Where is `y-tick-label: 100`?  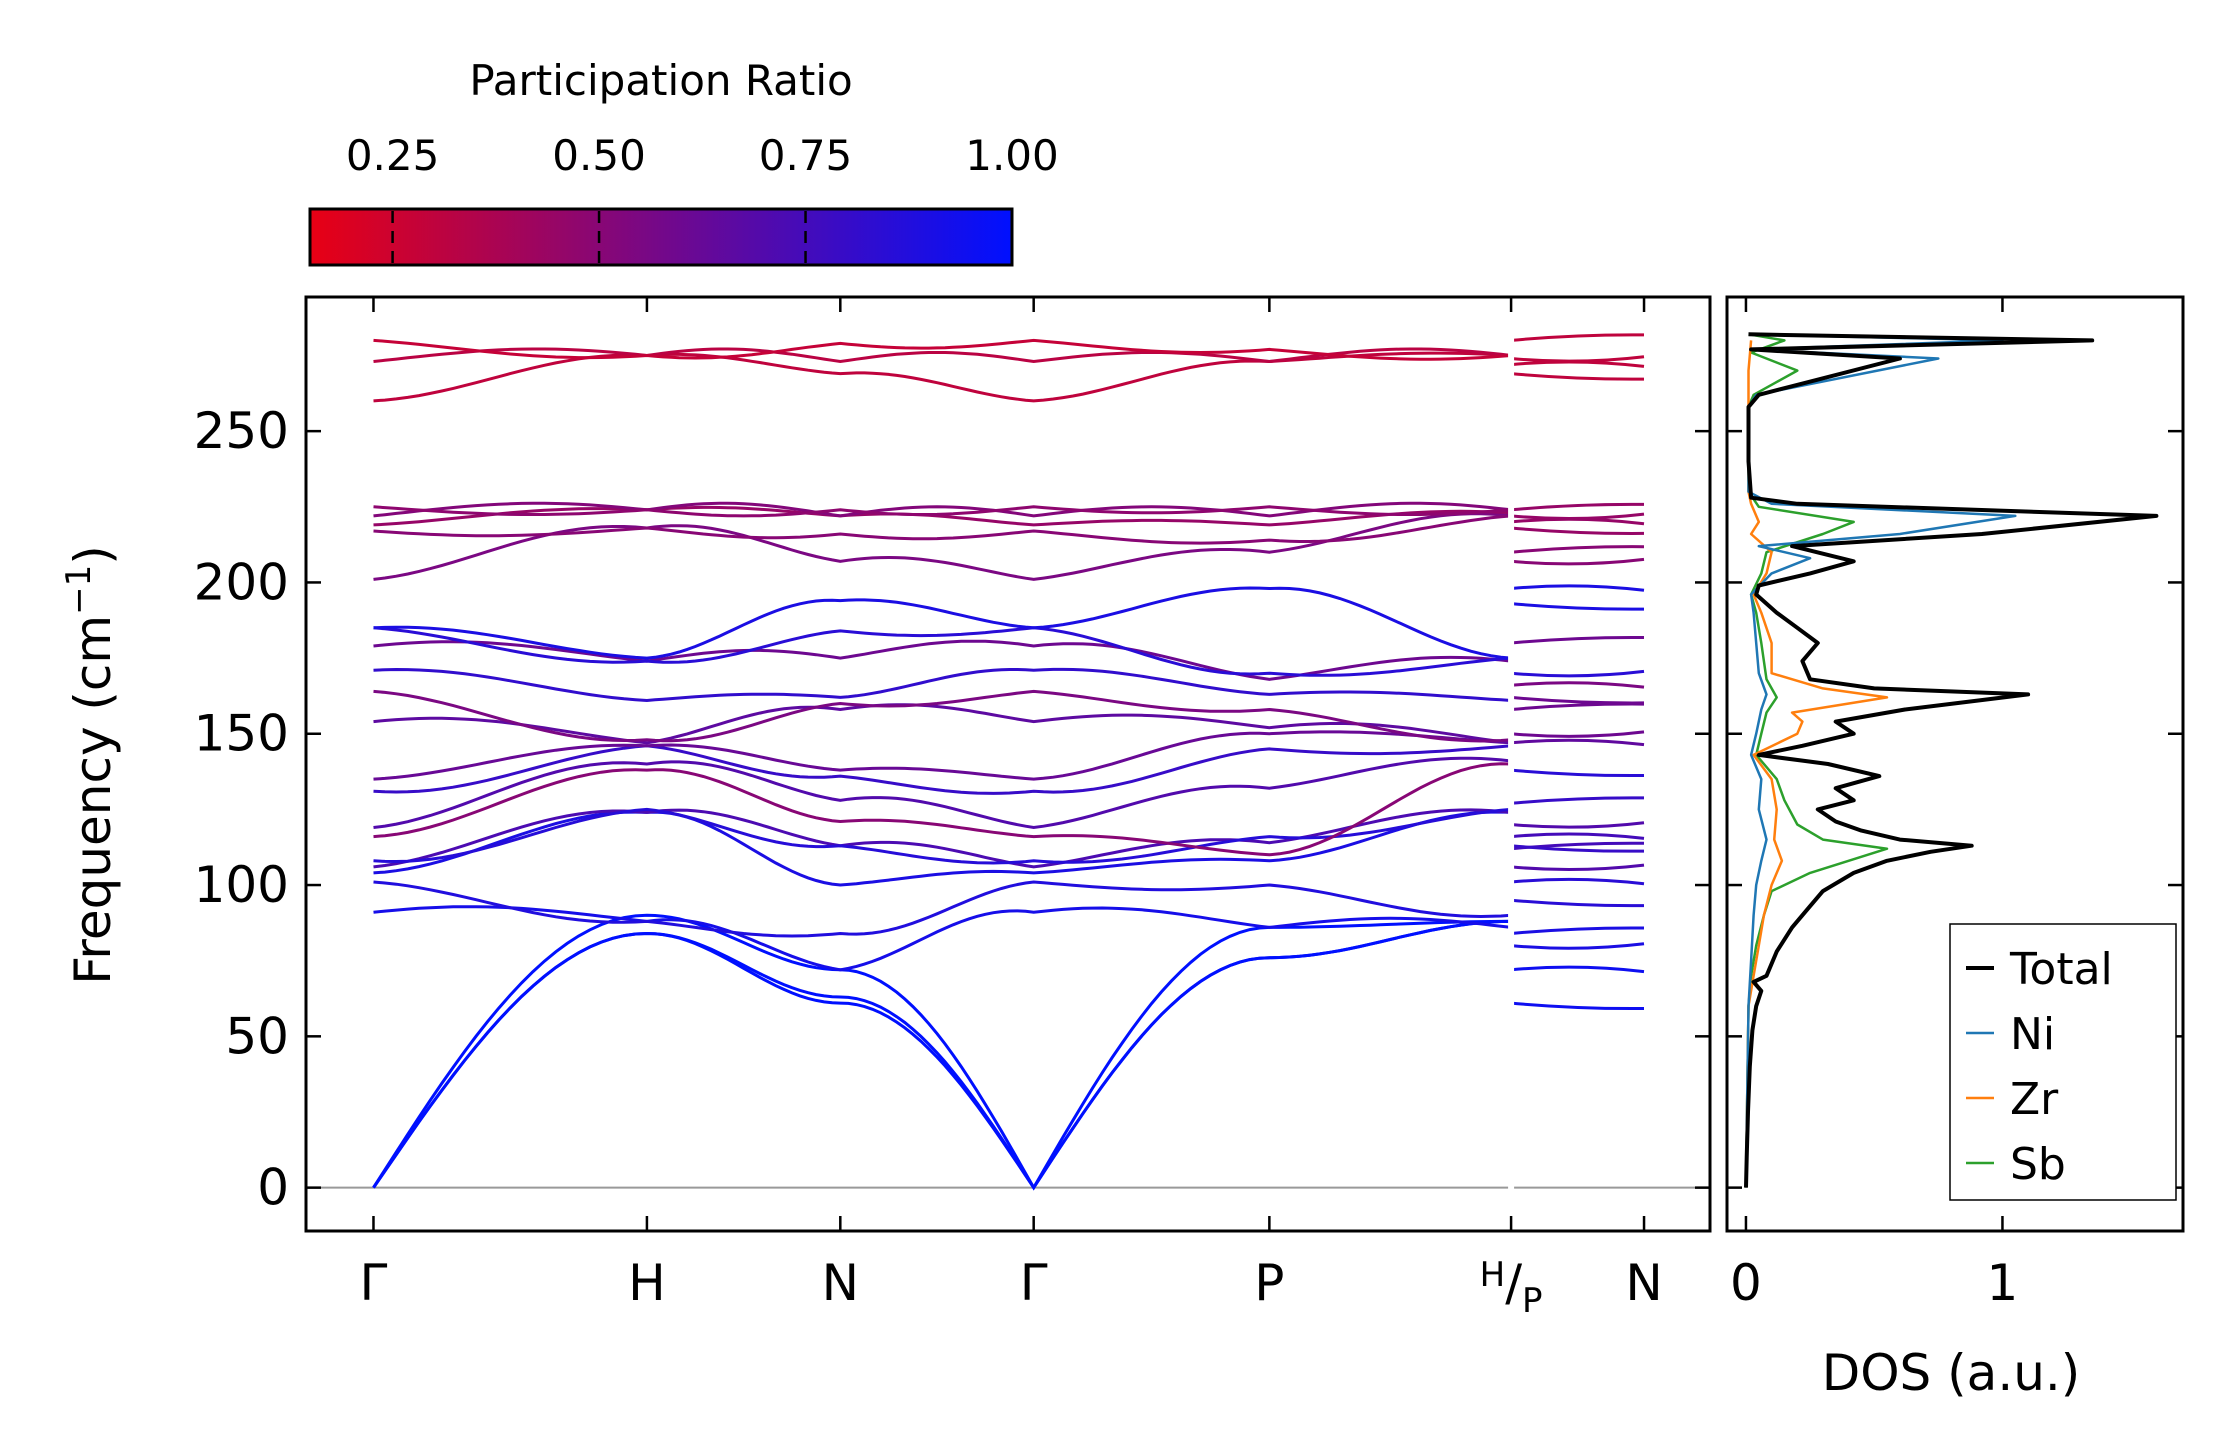
y-tick-label: 100 is located at coordinates (241, 885).